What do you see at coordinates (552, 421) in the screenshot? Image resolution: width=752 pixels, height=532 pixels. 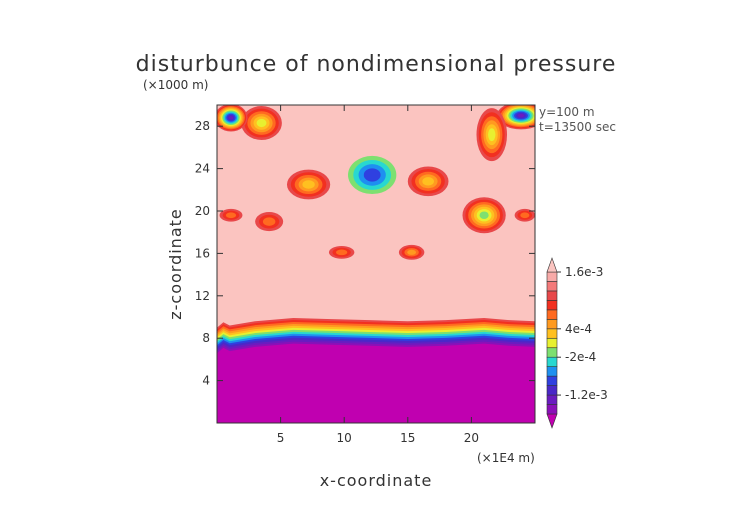 I see `colorbar-lower-extension` at bounding box center [552, 421].